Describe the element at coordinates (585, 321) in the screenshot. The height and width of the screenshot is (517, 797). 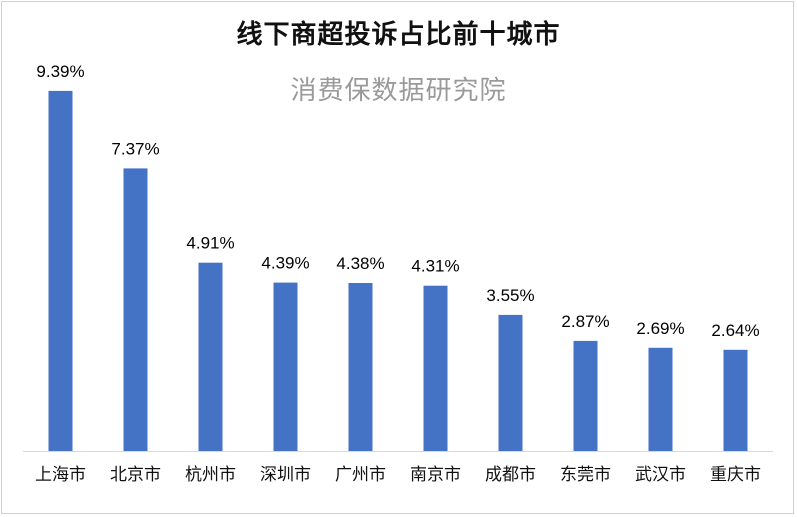
I see `data-label: 2.87%` at that location.